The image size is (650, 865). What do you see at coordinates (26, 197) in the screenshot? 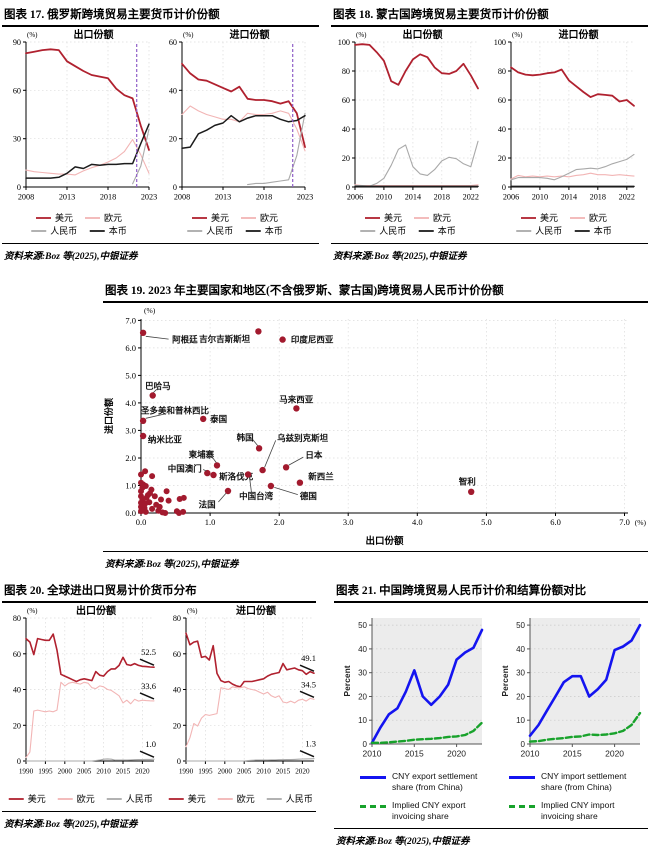
I see `svg-text: 2008` at bounding box center [26, 197].